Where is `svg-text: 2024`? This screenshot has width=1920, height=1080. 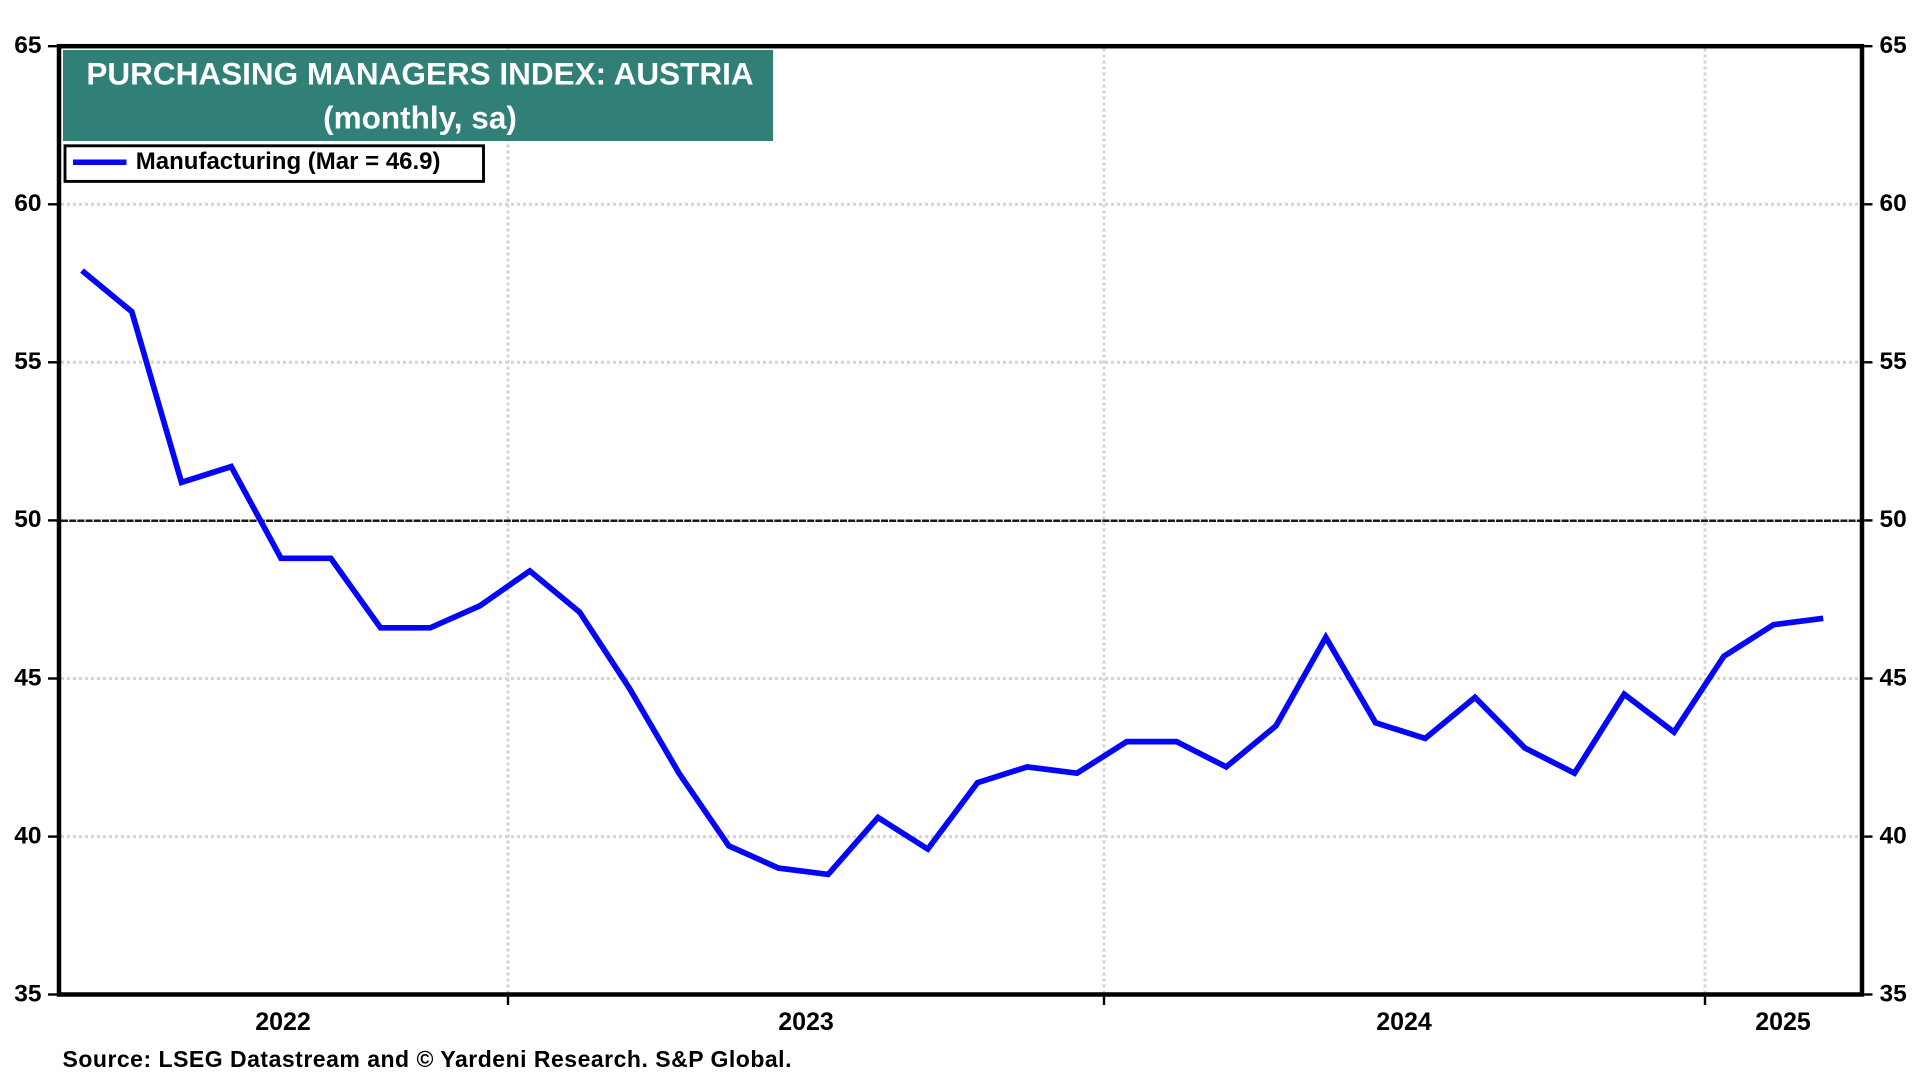 svg-text: 2024 is located at coordinates (1404, 1022).